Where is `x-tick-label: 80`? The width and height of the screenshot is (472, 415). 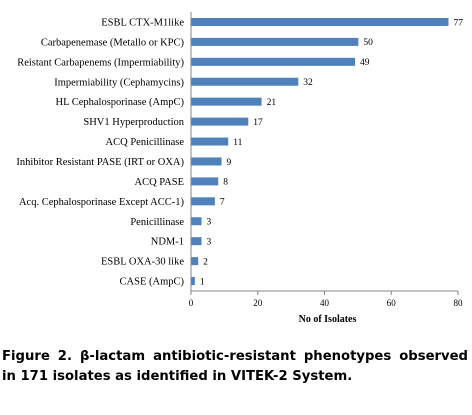
x-tick-label: 80 is located at coordinates (459, 303).